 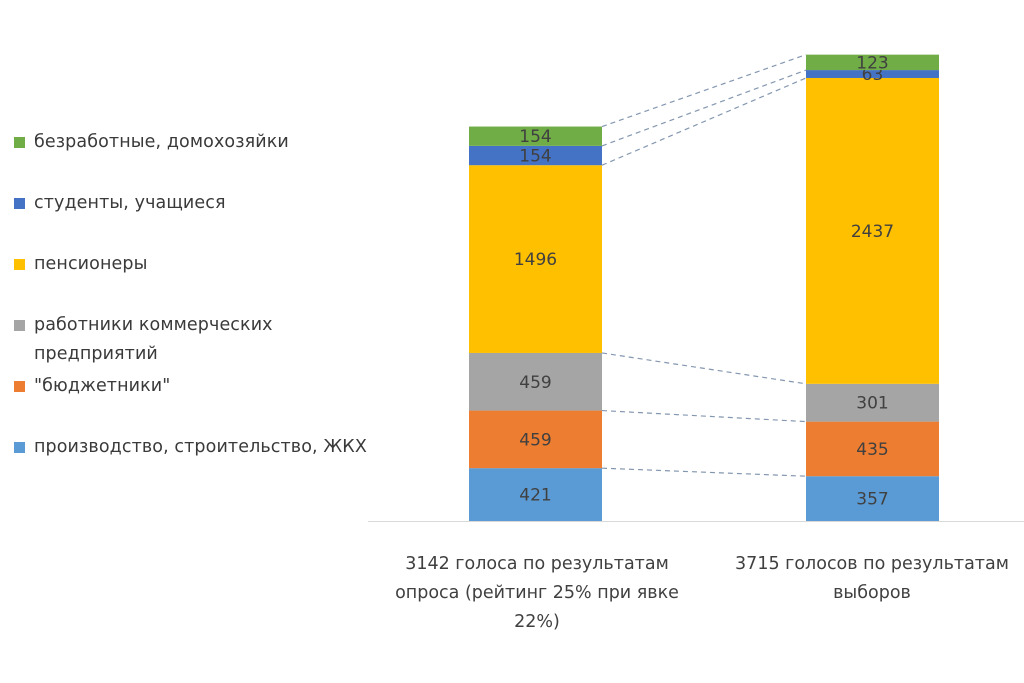 I want to click on data-label-1-3: 2437, so click(x=872, y=232).